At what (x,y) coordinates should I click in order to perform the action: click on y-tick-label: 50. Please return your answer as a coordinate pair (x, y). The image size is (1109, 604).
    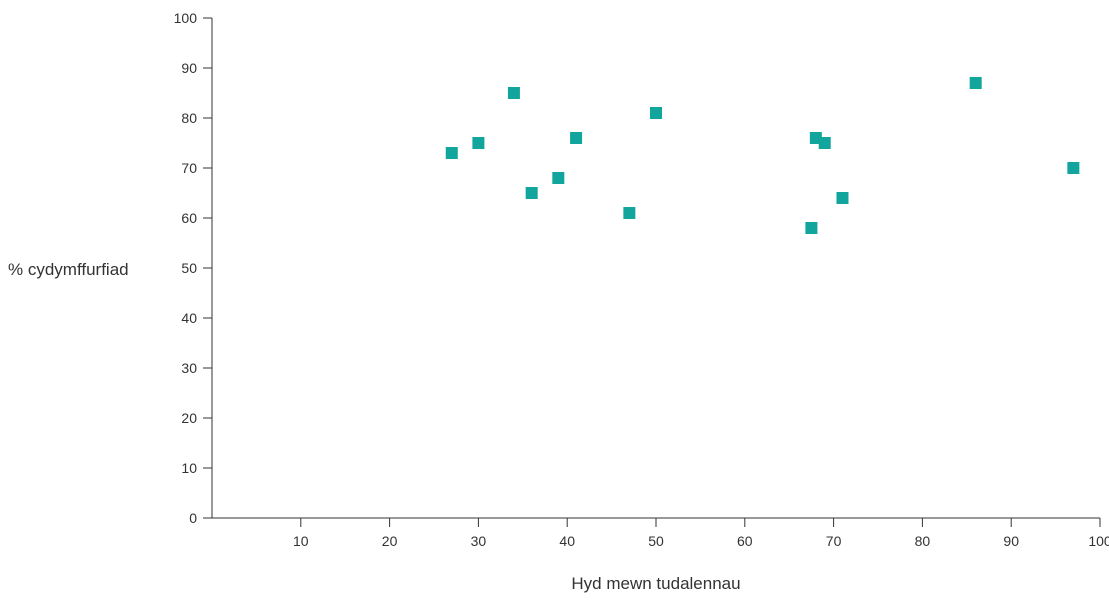
    Looking at the image, I should click on (189, 268).